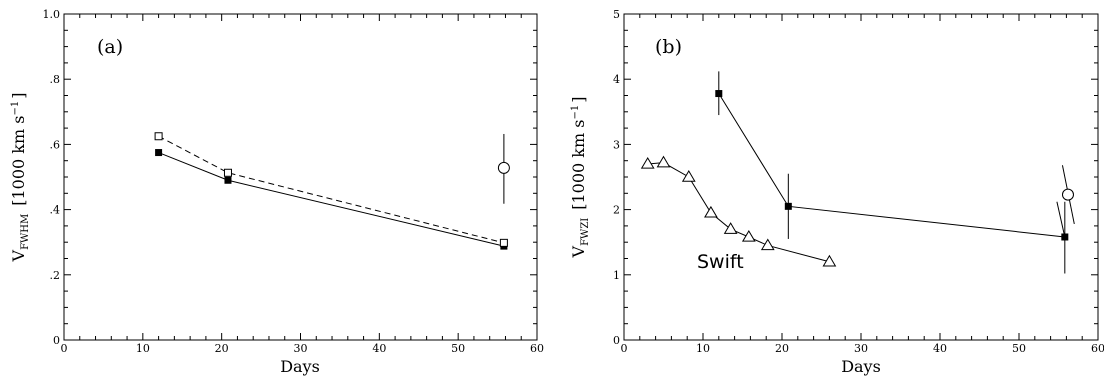  Describe the element at coordinates (18, 161) in the screenshot. I see `y-label-unit-a: [1000 km s` at that location.